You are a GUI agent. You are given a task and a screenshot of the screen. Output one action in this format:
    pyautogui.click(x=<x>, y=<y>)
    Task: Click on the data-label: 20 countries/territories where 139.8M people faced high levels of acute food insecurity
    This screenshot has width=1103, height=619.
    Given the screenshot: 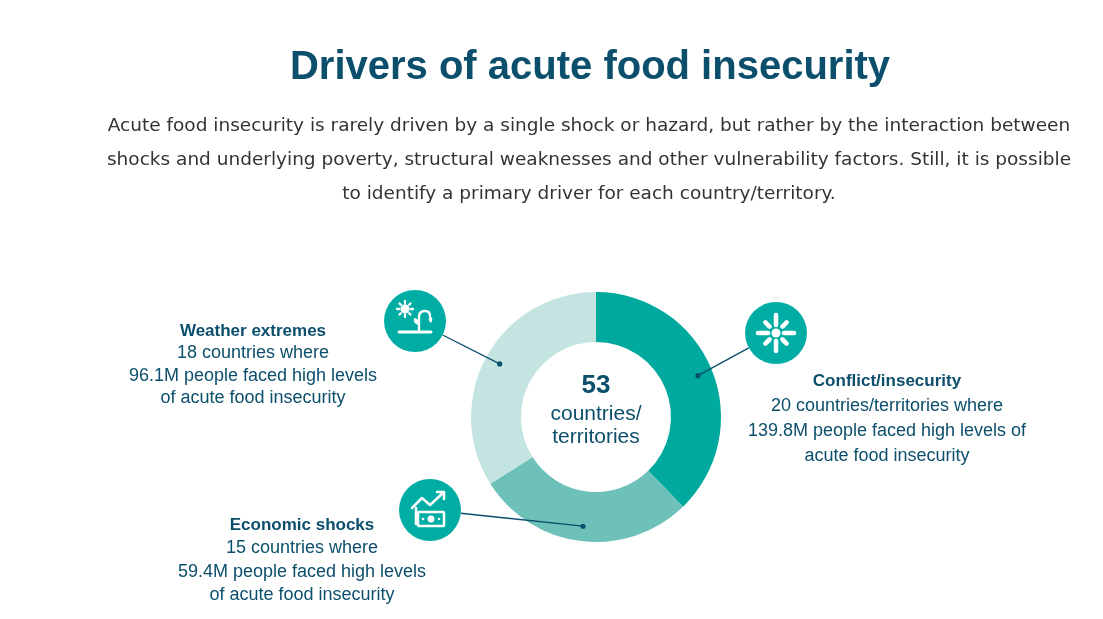 What is the action you would take?
    pyautogui.click(x=887, y=429)
    